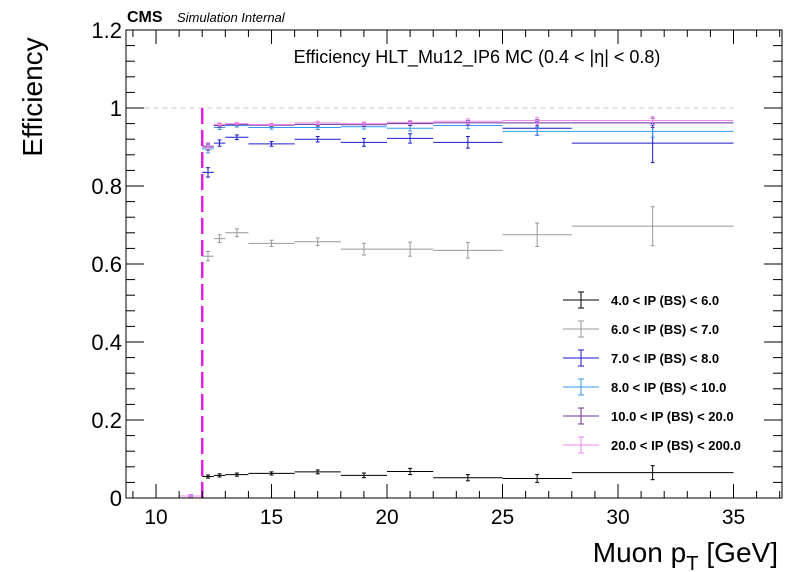  Describe the element at coordinates (231, 17) in the screenshot. I see `simulation-internal-label: Simulation Internal` at that location.